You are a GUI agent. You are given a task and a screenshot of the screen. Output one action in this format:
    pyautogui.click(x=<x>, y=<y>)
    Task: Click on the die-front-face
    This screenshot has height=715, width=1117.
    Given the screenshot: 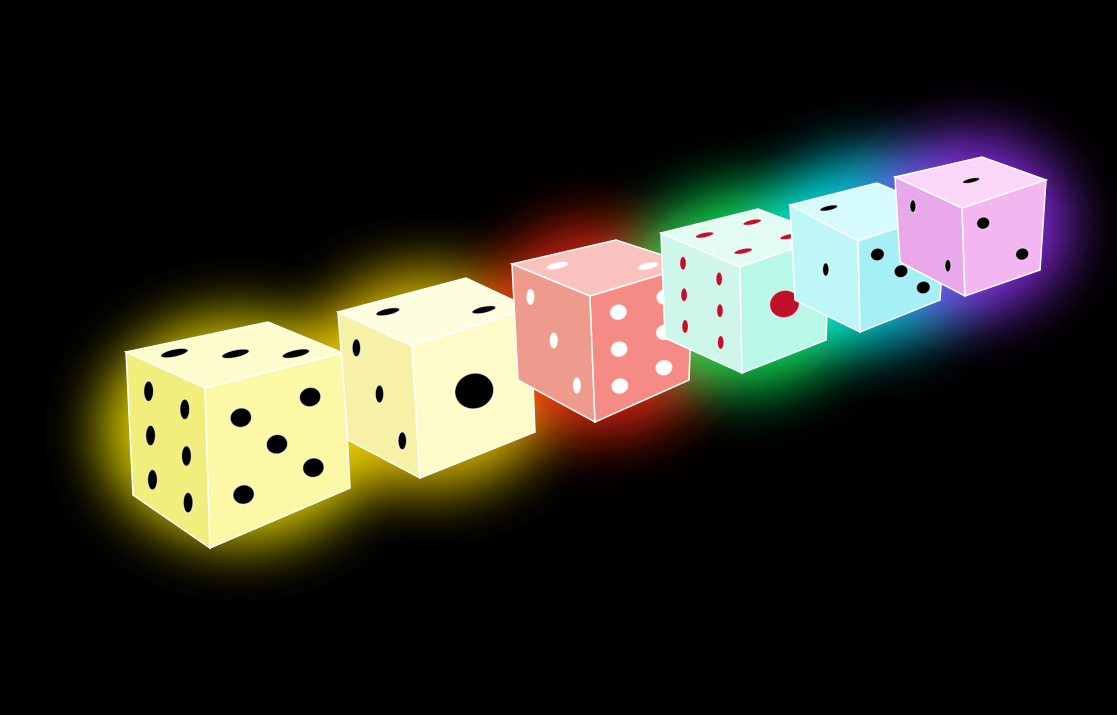 What is the action you would take?
    pyautogui.click(x=1004, y=238)
    